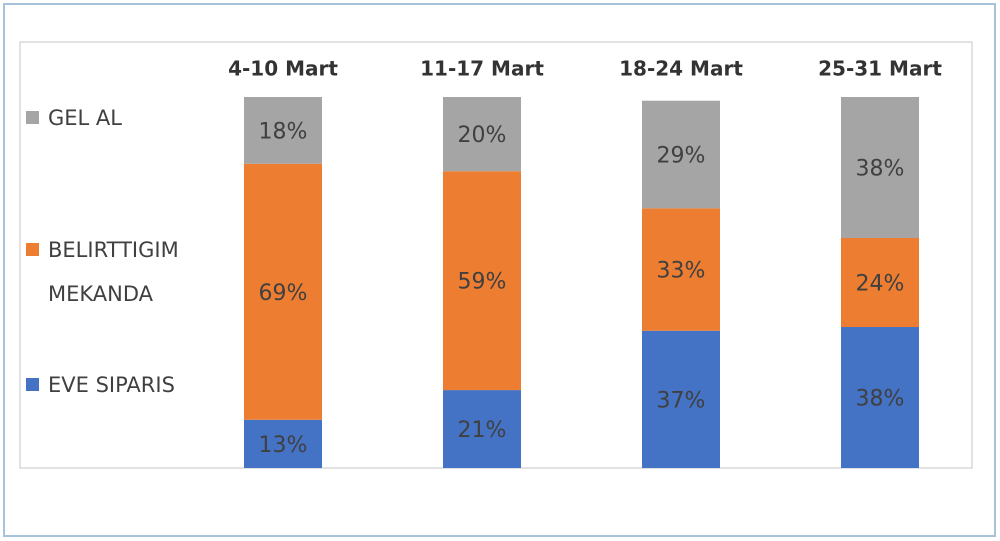  Describe the element at coordinates (283, 69) in the screenshot. I see `category-label: 4-10 Mart` at that location.